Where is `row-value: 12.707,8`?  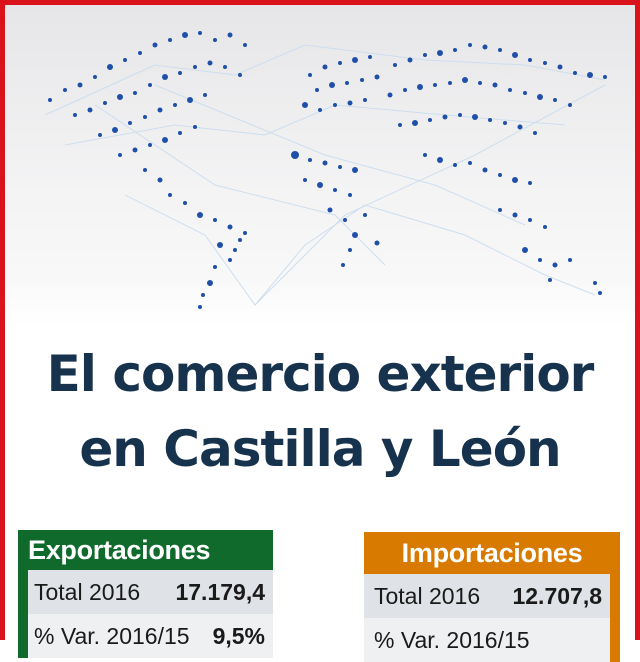
row-value: 12.707,8 is located at coordinates (557, 595).